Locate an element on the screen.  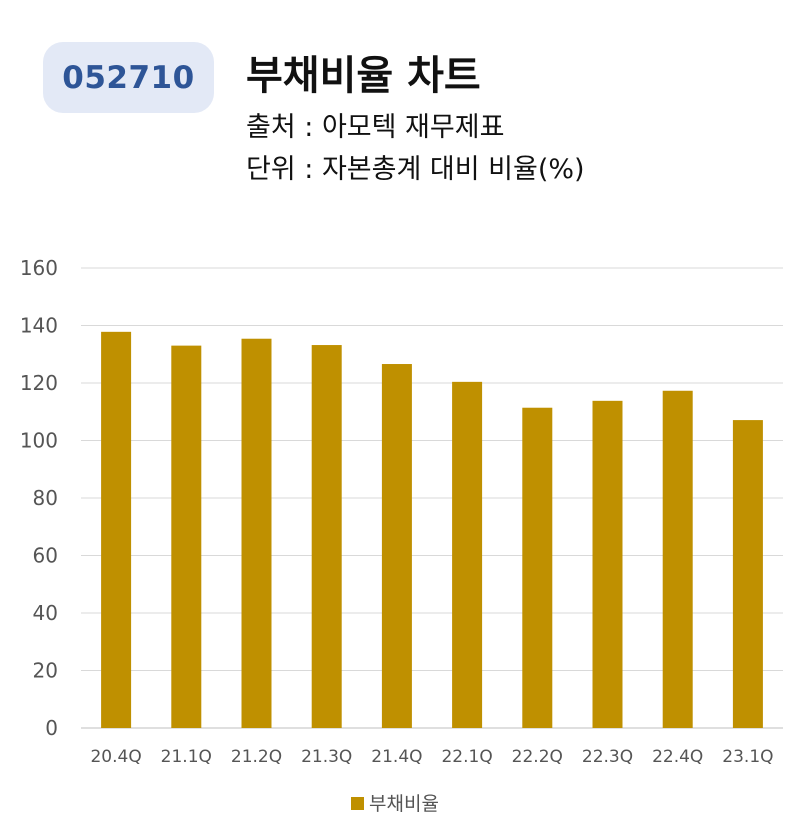
x-tick-label: 21.1Q is located at coordinates (186, 757).